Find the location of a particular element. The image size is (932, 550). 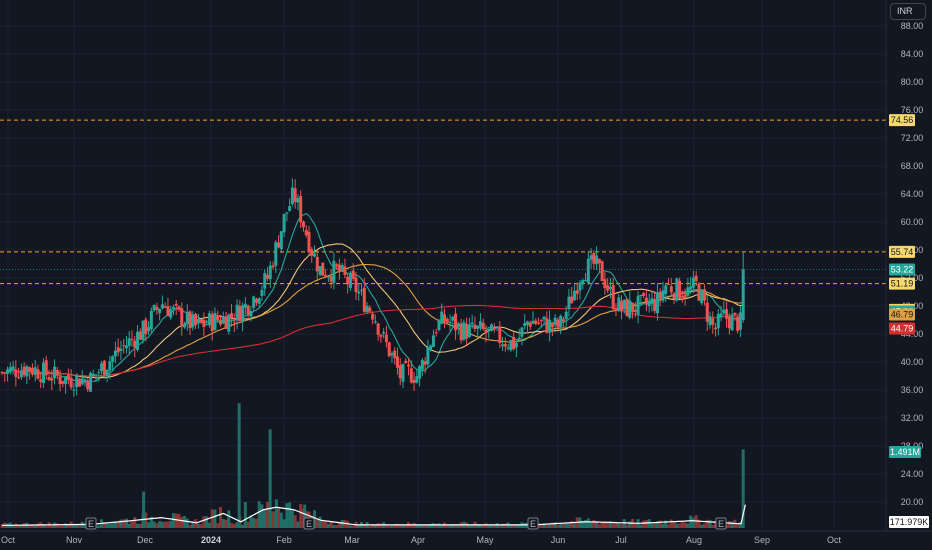

volume-last-badge: 1.491M is located at coordinates (905, 452).